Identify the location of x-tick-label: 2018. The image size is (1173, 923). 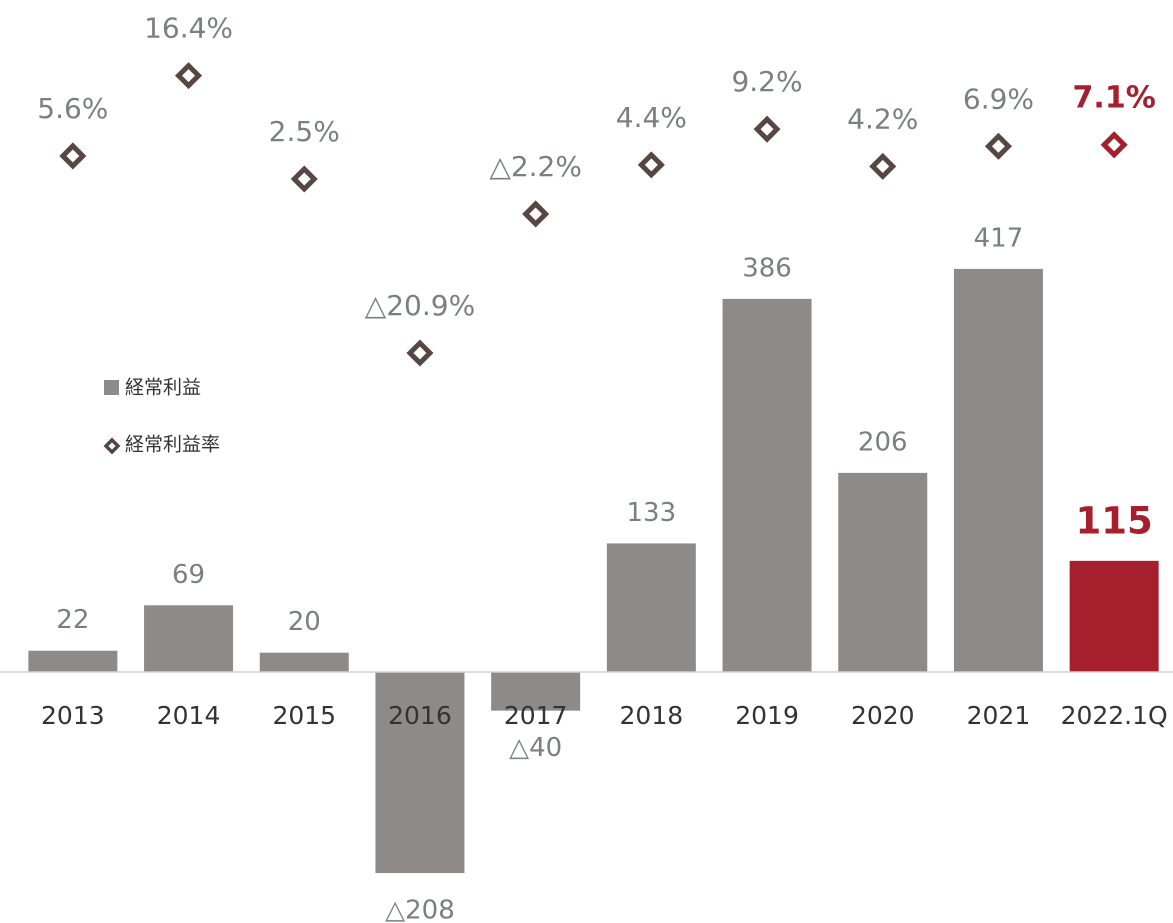
(652, 715).